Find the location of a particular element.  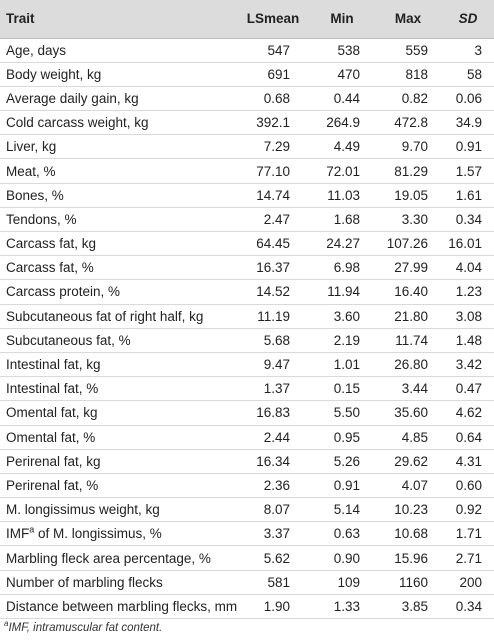

lsmean-cell: 5.62 is located at coordinates (273, 558).